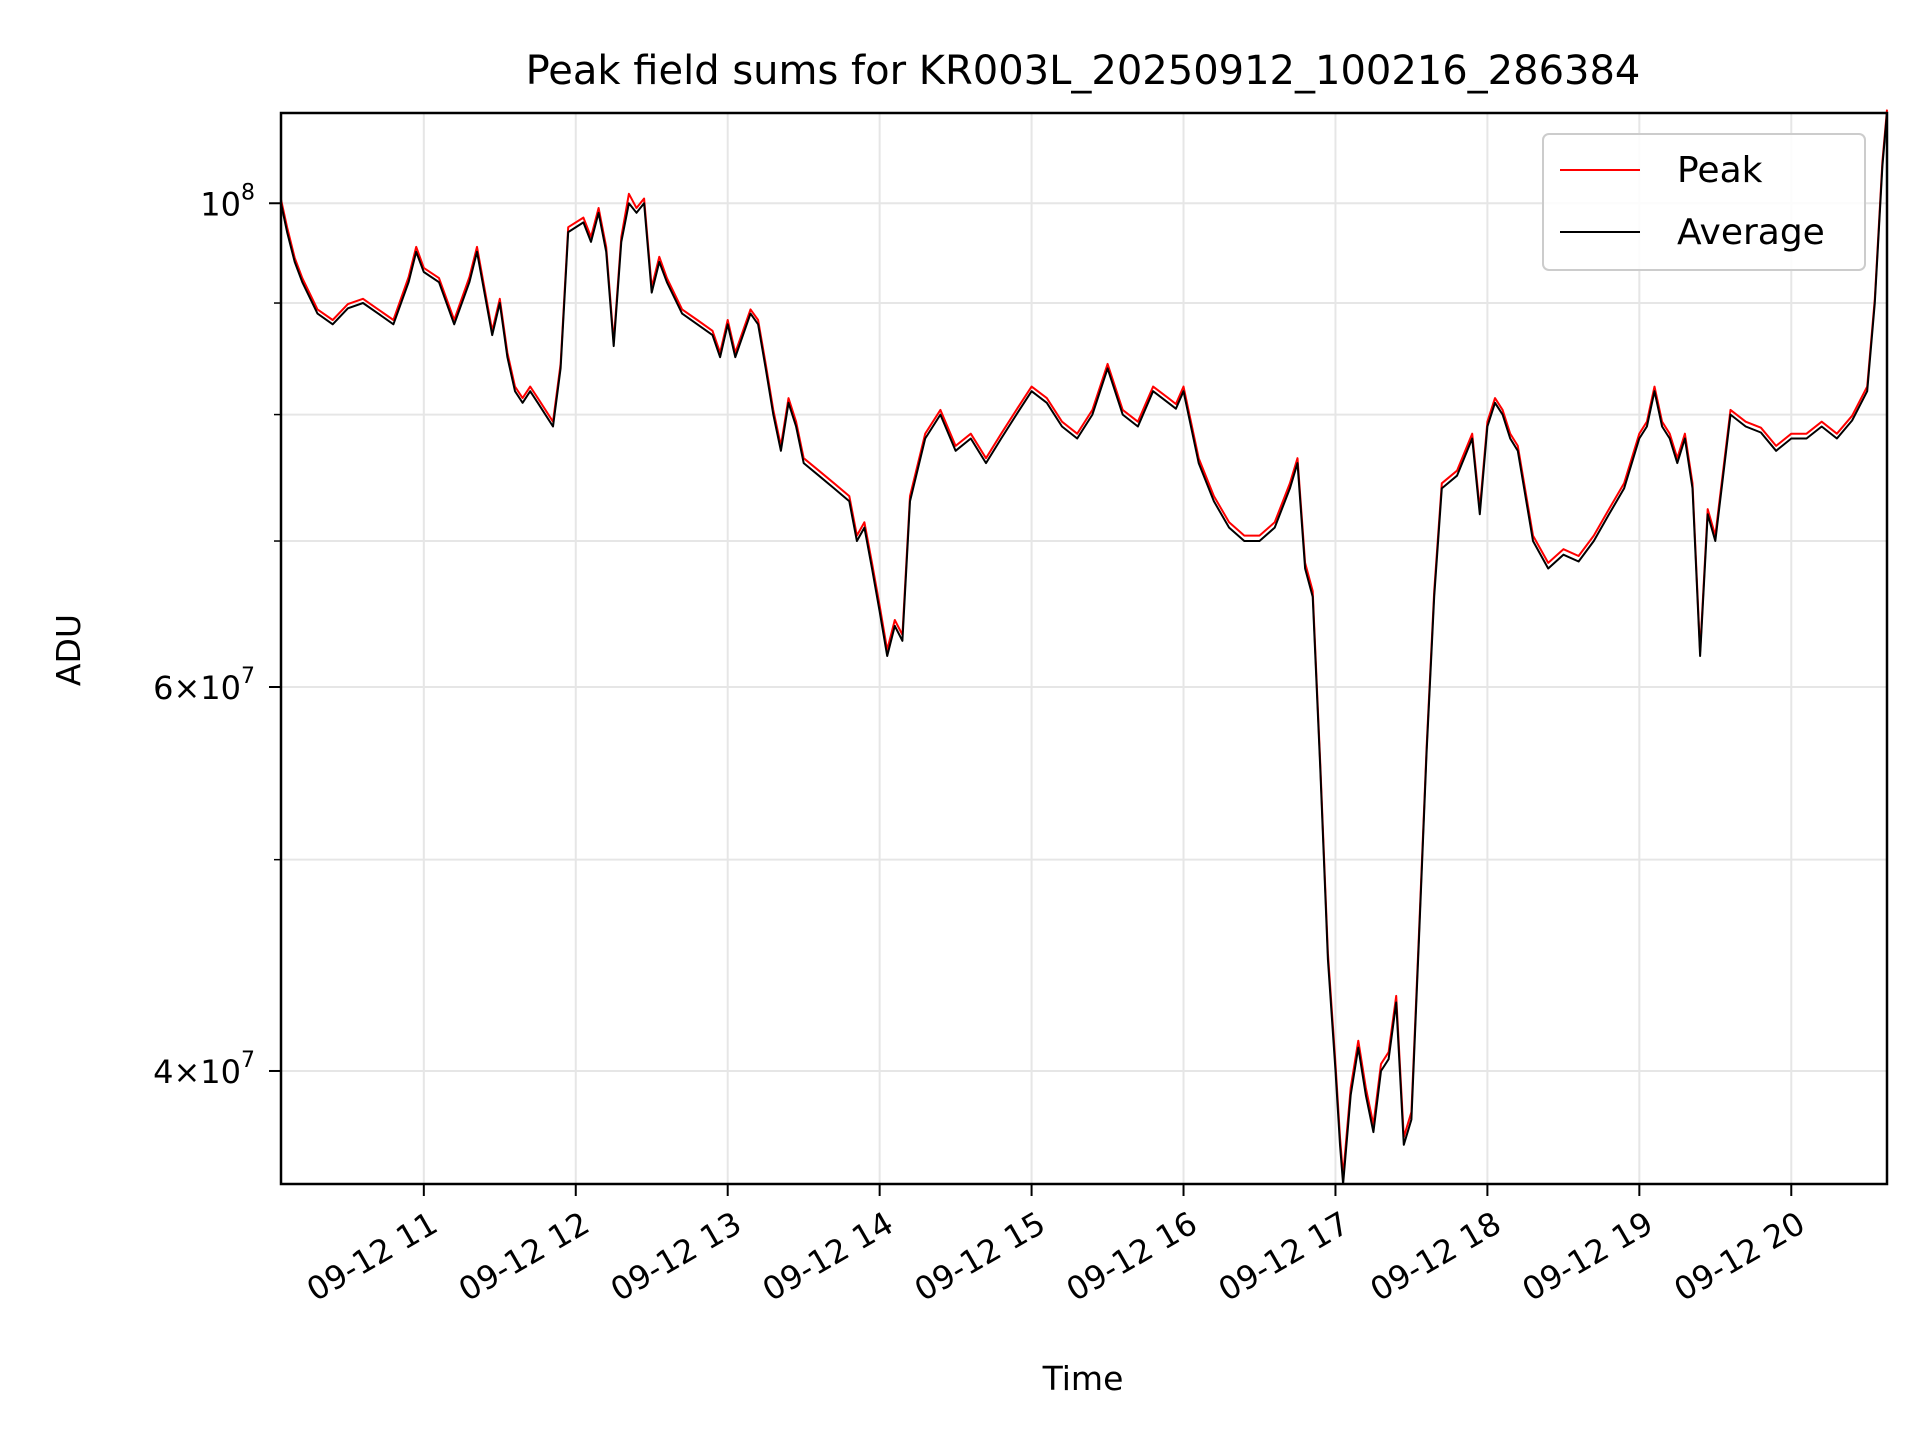 The height and width of the screenshot is (1440, 1920). What do you see at coordinates (1083, 1378) in the screenshot?
I see `x-axis-label: Time` at bounding box center [1083, 1378].